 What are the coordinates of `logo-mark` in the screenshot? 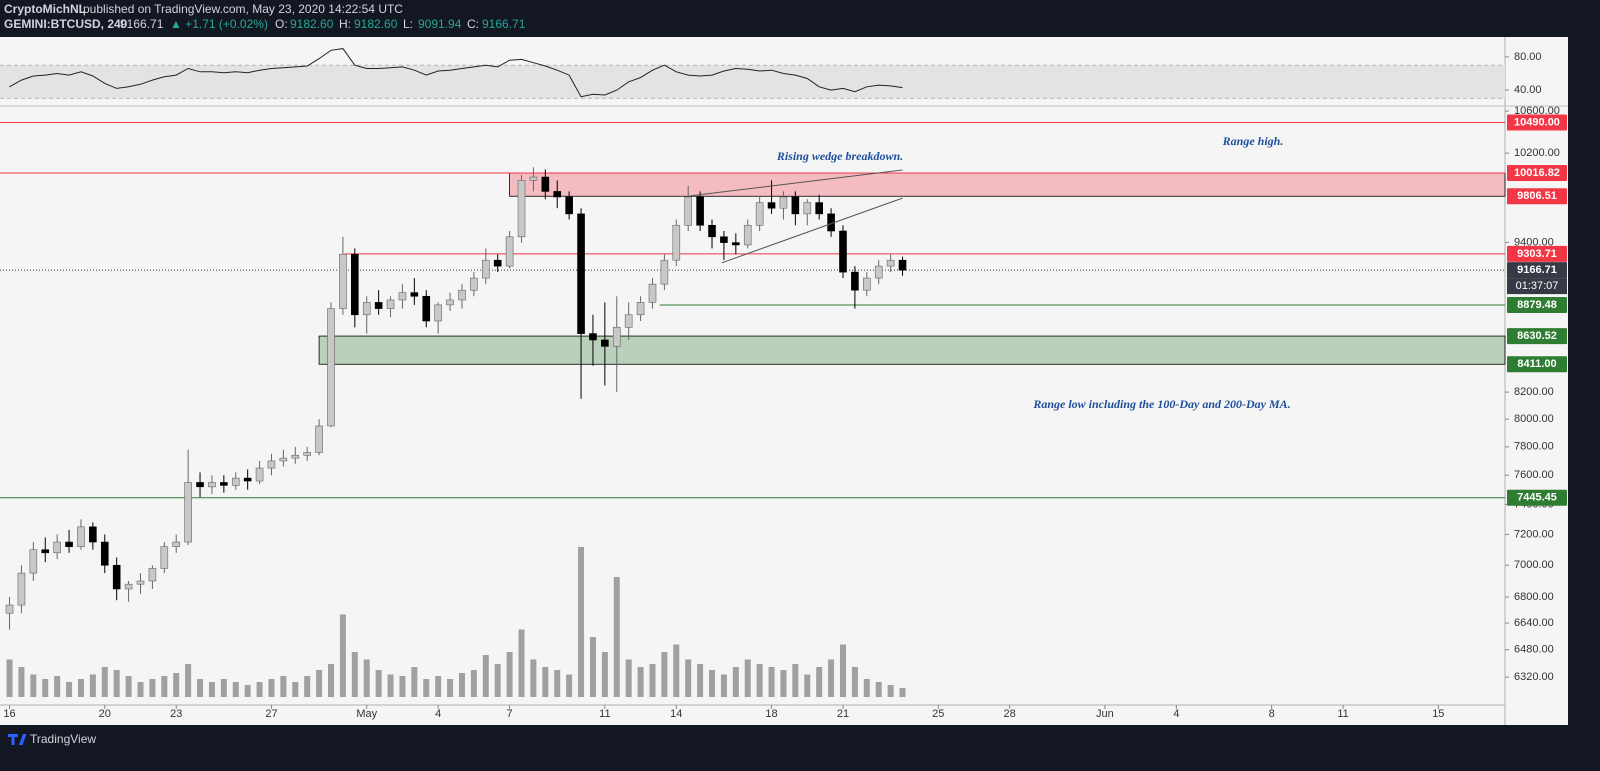 It's located at (17, 739).